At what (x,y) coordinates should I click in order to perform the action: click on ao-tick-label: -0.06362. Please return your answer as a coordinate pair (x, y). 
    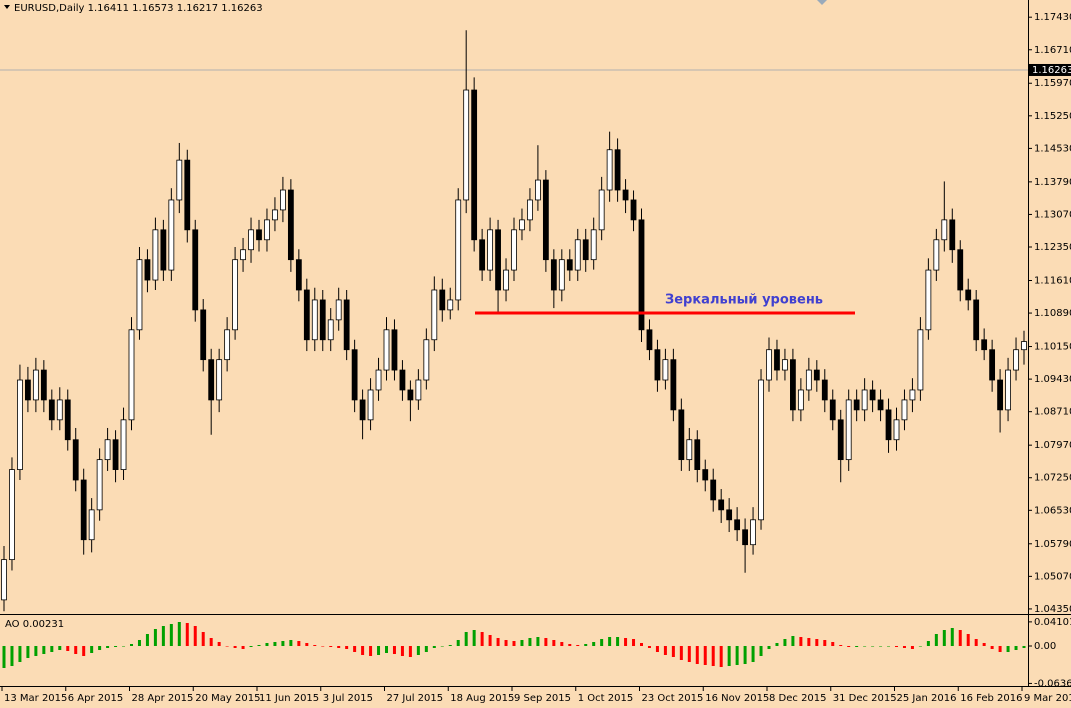
    Looking at the image, I should click on (1052, 683).